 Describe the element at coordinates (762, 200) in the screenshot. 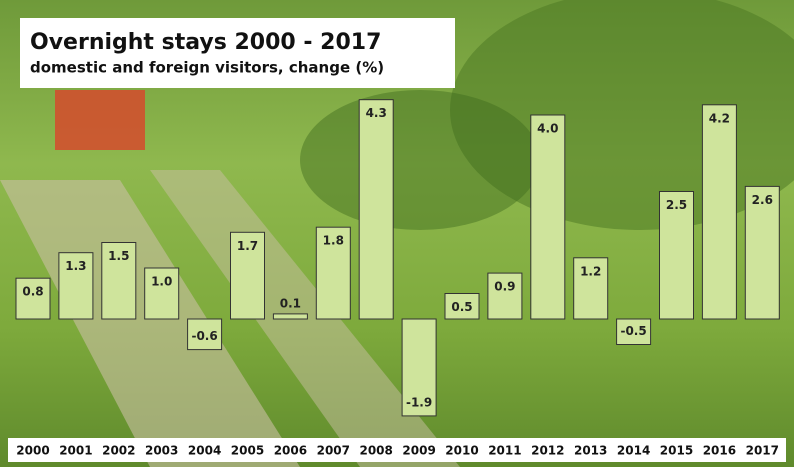

I see `value-label: 2.6` at that location.